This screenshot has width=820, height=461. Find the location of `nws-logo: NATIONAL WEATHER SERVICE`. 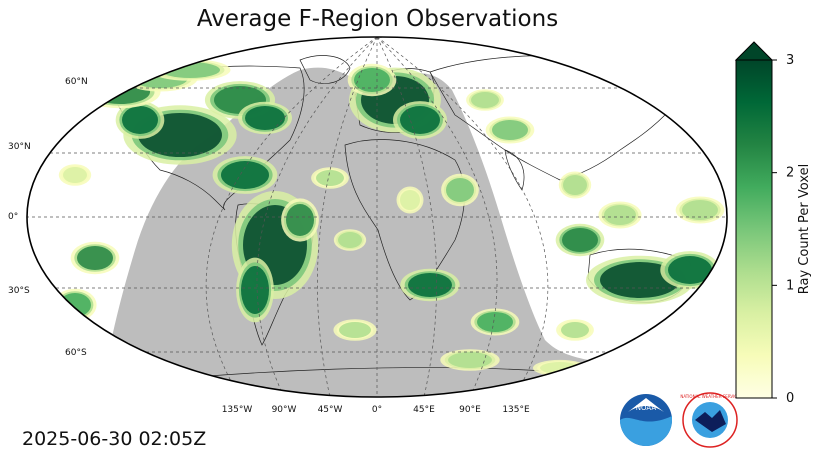

nws-logo: NATIONAL WEATHER SERVICE is located at coordinates (710, 420).